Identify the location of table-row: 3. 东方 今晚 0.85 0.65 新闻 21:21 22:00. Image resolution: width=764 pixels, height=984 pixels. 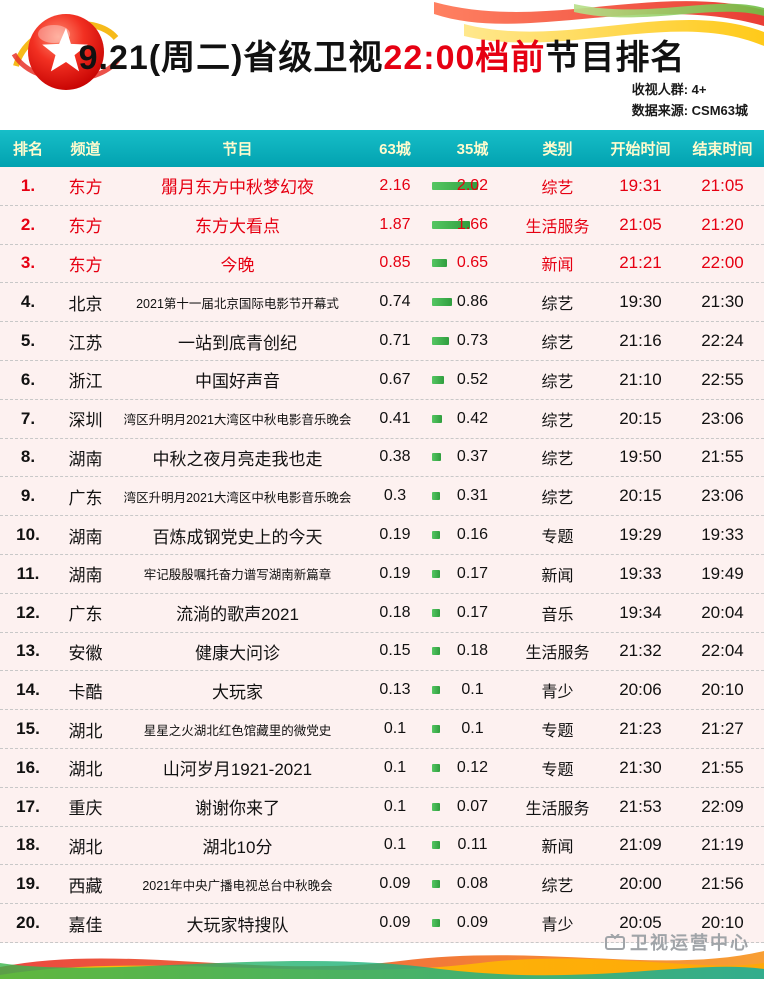
(382, 264).